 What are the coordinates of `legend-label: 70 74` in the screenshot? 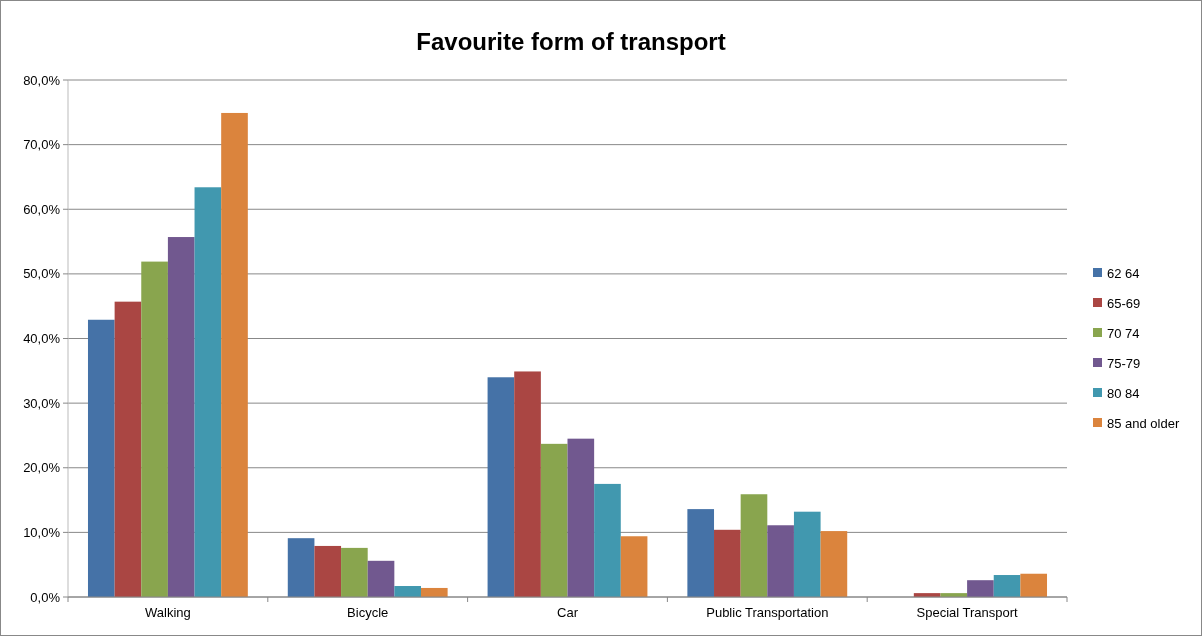 It's located at (1123, 333).